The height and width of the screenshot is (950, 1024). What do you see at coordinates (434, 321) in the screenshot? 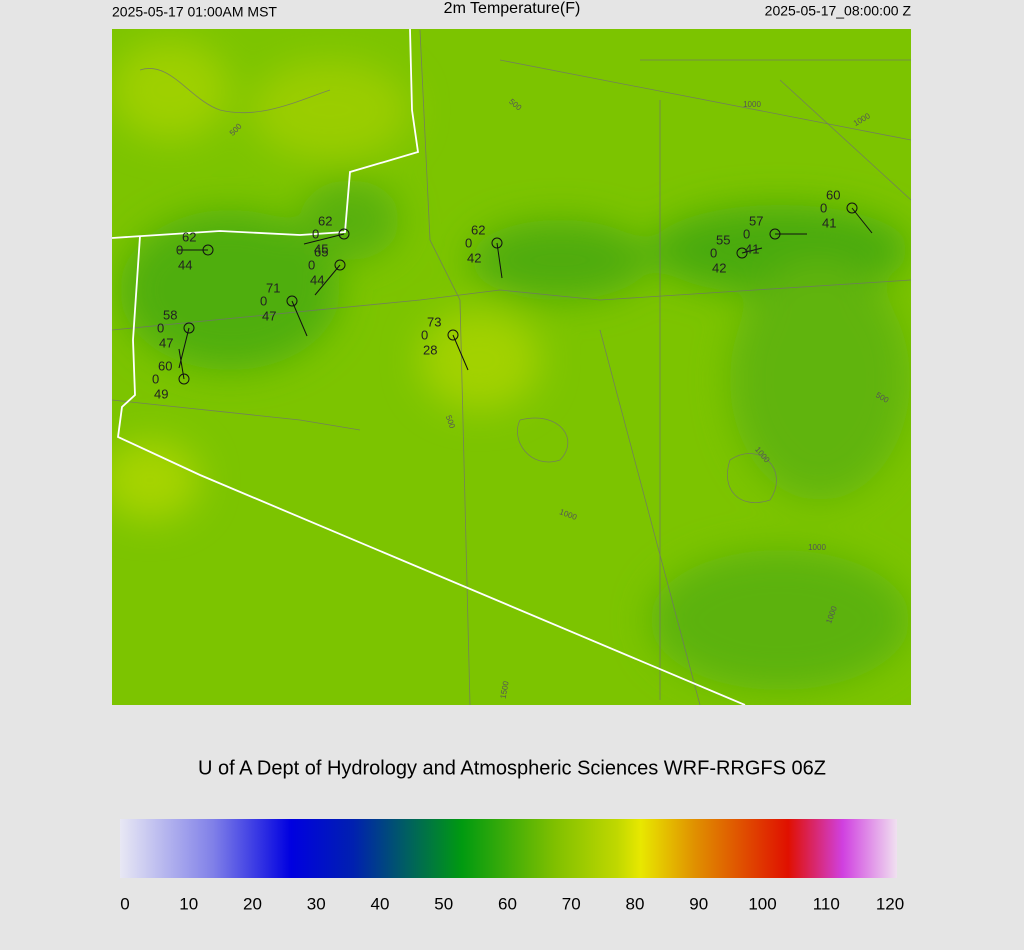
I see `station-temp: 73` at bounding box center [434, 321].